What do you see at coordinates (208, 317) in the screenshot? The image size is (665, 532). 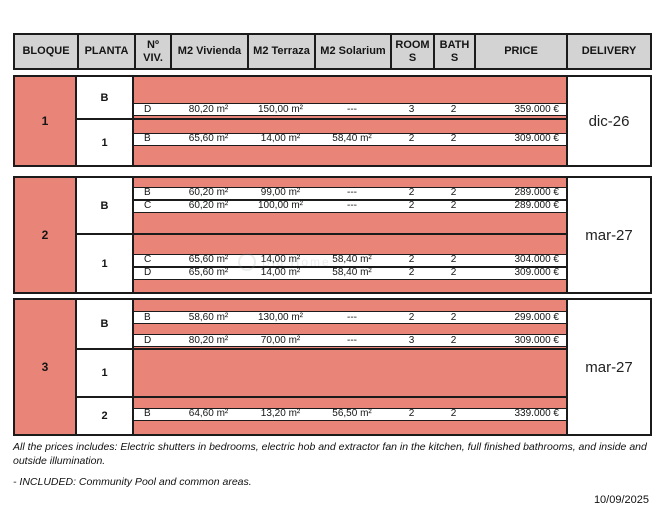 I see `unit-m2_vivienda: 58,60 m²` at bounding box center [208, 317].